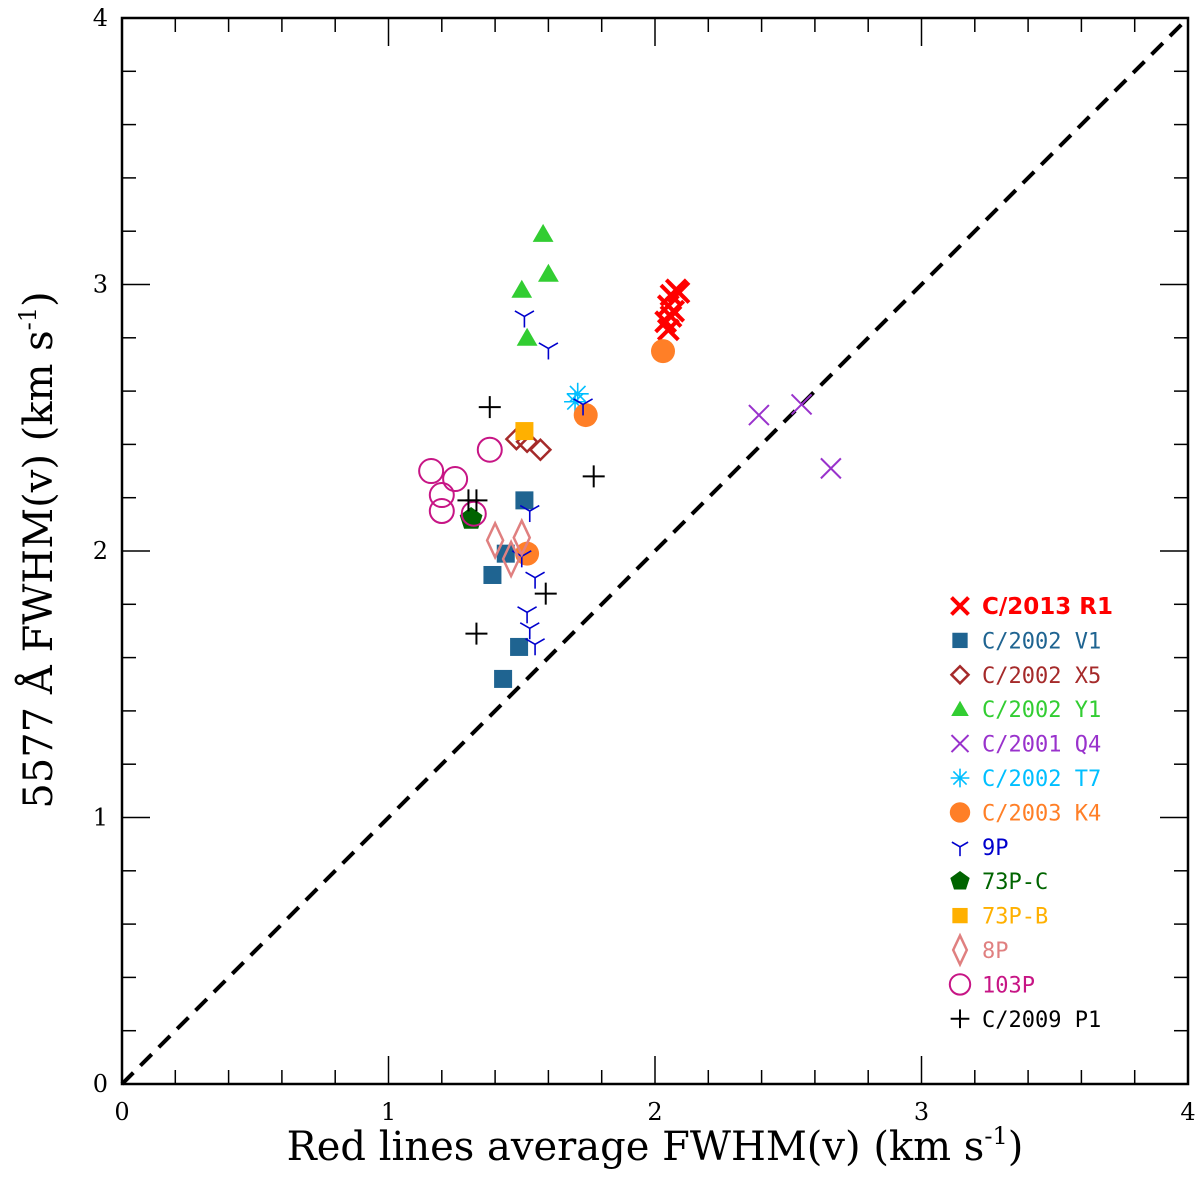 This screenshot has width=1200, height=1200. Describe the element at coordinates (1041, 710) in the screenshot. I see `legend-label: C/2002 Y1` at that location.